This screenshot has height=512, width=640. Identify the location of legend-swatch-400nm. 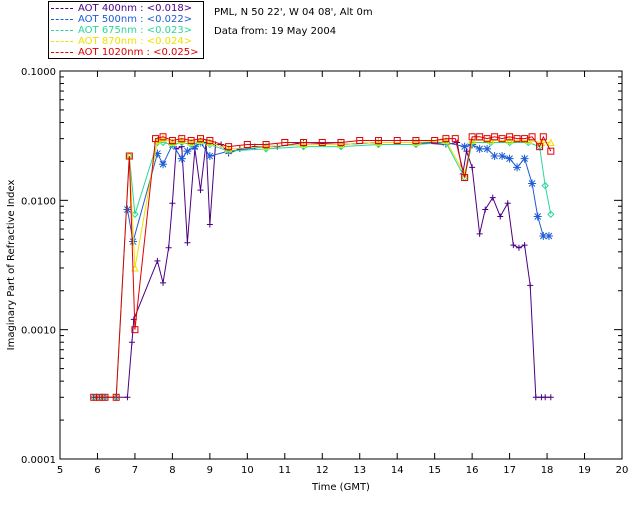
(62, 8).